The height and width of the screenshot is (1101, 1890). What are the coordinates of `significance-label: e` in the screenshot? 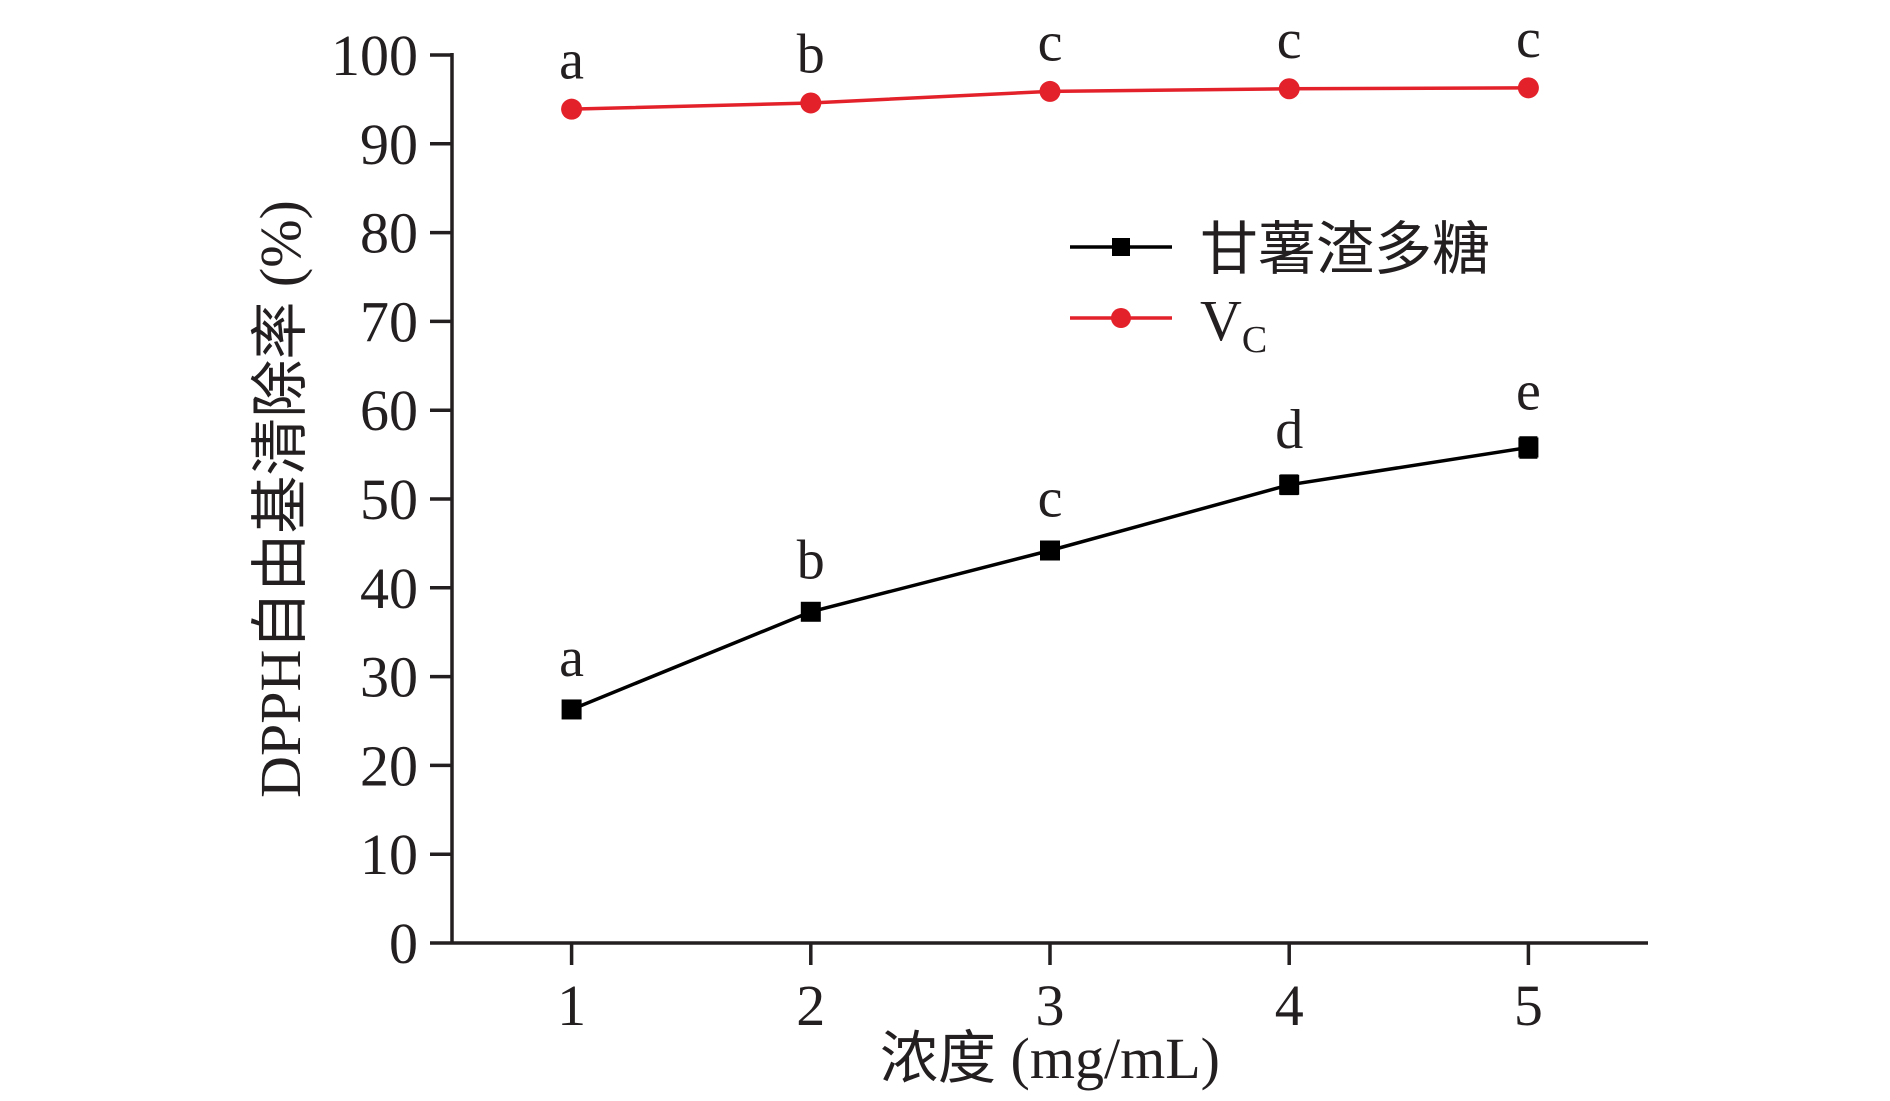 It's located at (1528, 392).